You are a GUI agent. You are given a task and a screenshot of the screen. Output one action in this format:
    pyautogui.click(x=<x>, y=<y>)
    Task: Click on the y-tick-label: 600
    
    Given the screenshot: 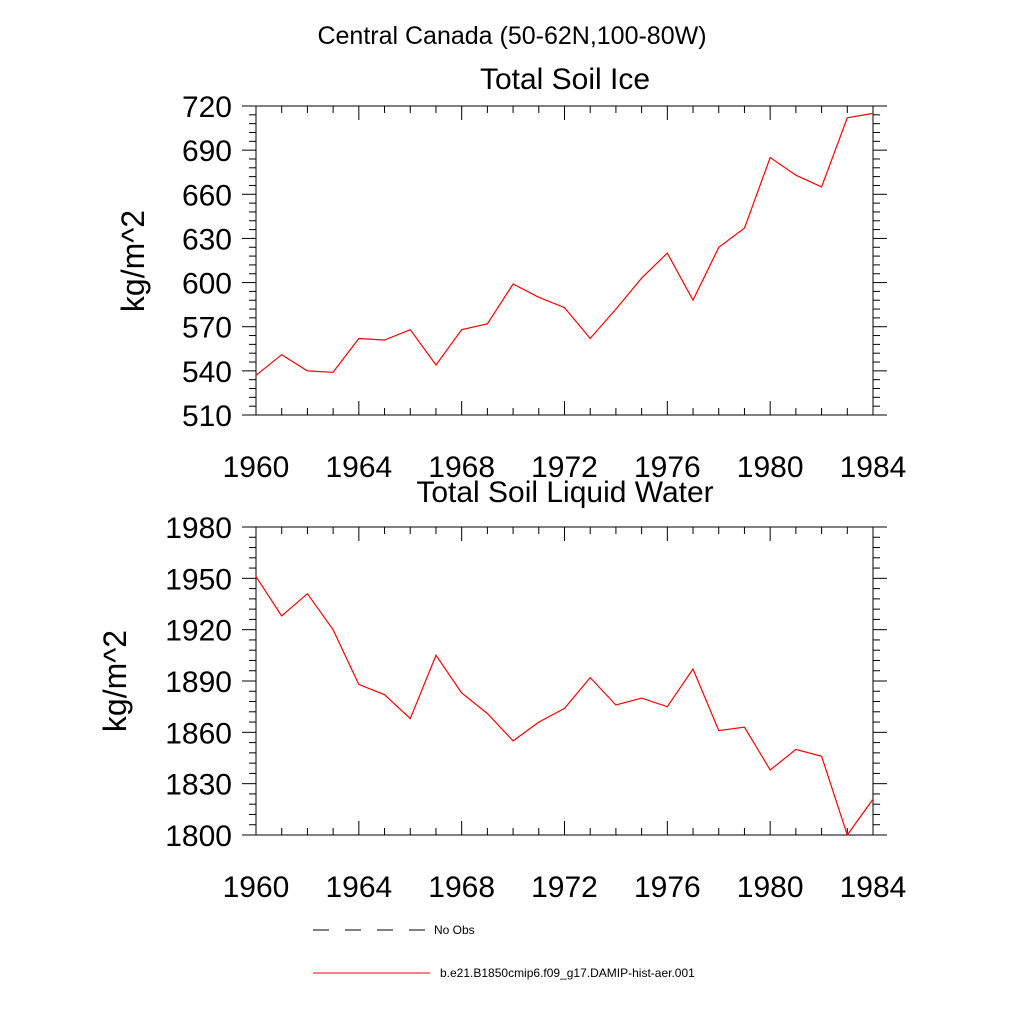 What is the action you would take?
    pyautogui.click(x=207, y=284)
    